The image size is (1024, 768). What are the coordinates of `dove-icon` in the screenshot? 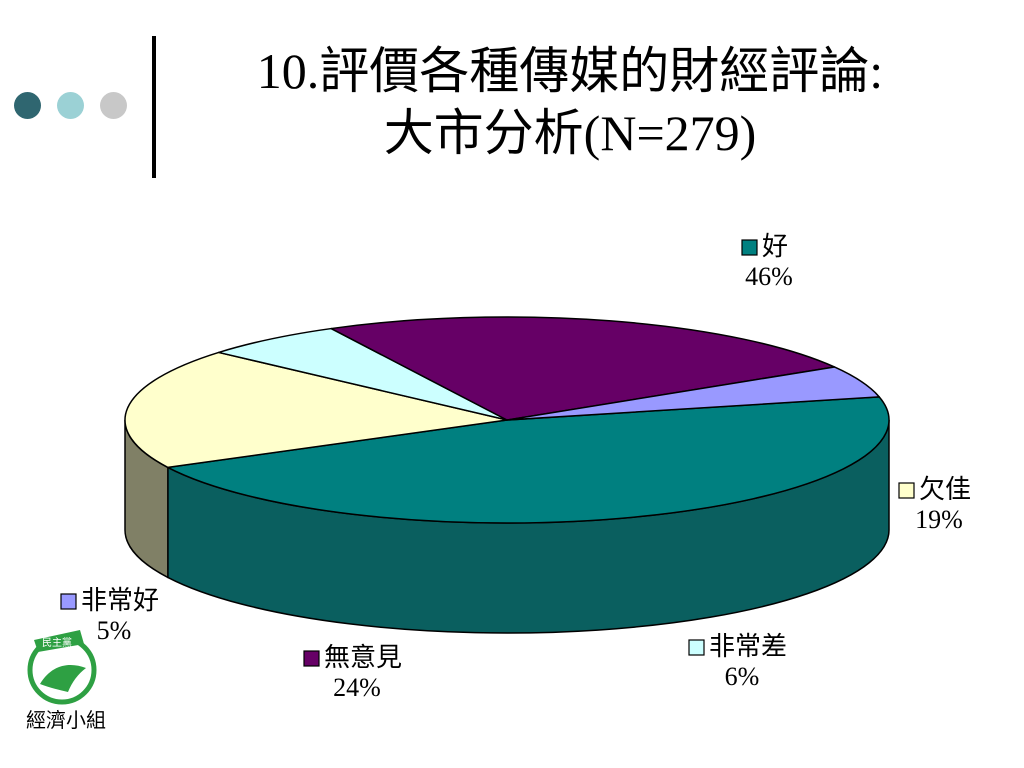 It's located at (63, 678).